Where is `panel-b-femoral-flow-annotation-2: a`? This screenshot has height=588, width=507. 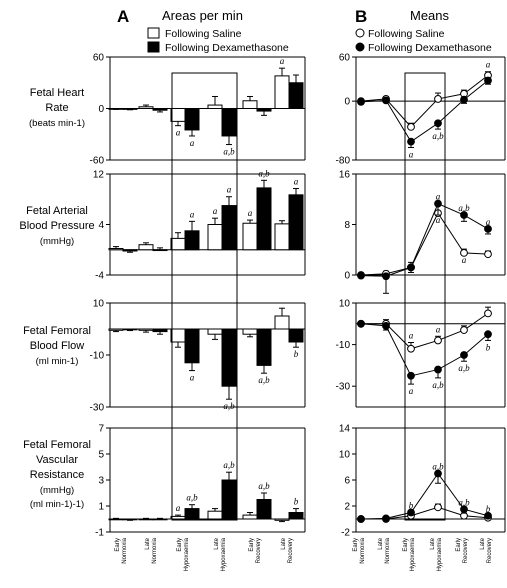 panel-b-femoral-flow-annotation-2: a is located at coordinates (411, 391).